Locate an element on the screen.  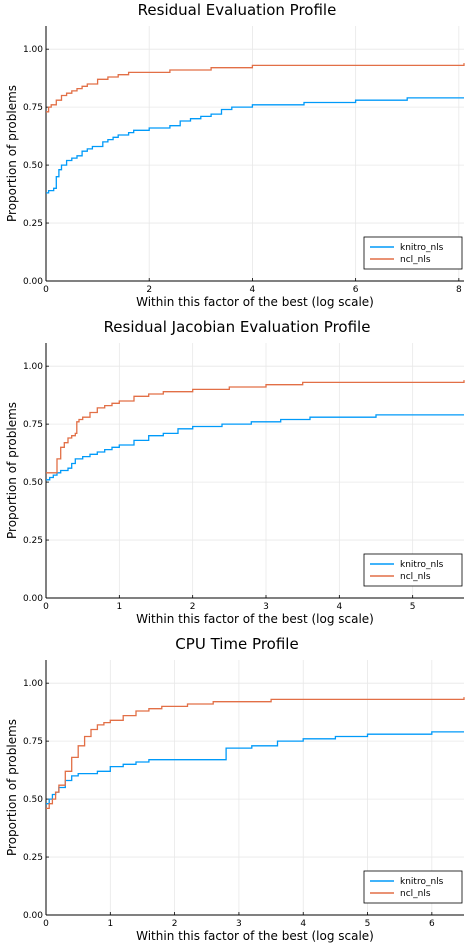
x-tick-label: 8 is located at coordinates (459, 290).